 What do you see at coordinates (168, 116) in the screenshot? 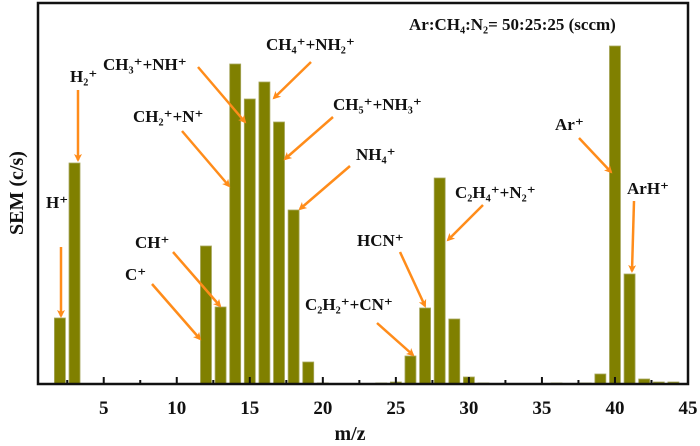
I see `annotation-label: CH₂⁺+N⁺` at bounding box center [168, 116].